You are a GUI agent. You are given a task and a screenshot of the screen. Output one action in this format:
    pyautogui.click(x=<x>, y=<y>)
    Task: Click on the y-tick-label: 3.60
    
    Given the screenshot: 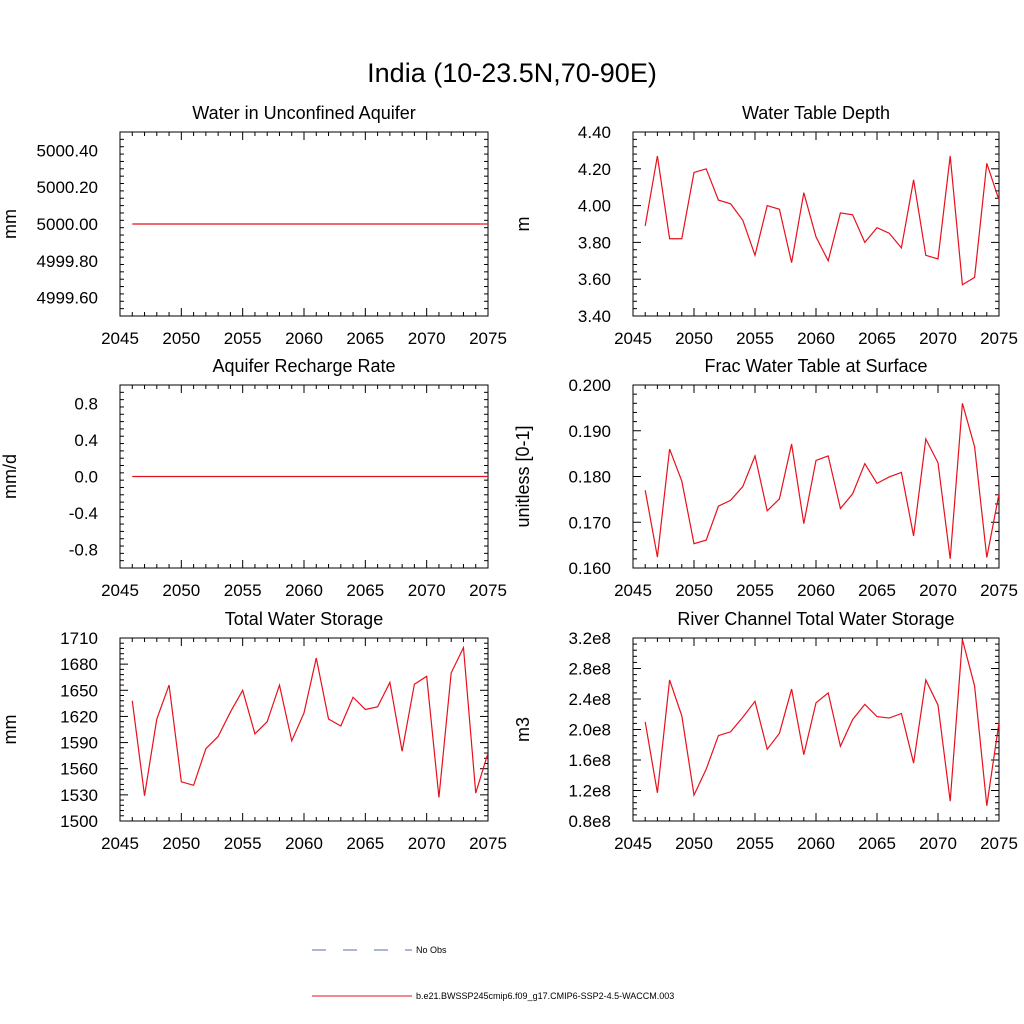 What is the action you would take?
    pyautogui.click(x=594, y=279)
    